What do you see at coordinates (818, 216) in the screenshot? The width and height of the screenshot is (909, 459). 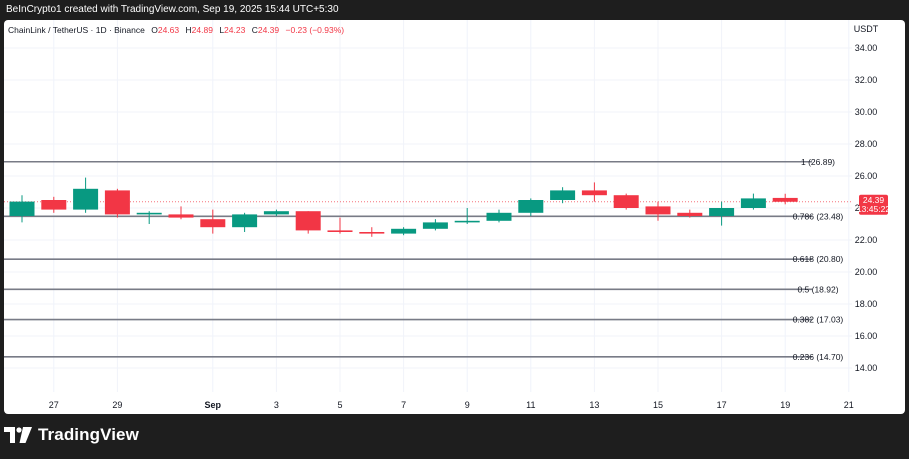 I see `fib-level-label: 0.786 (23.48)` at bounding box center [818, 216].